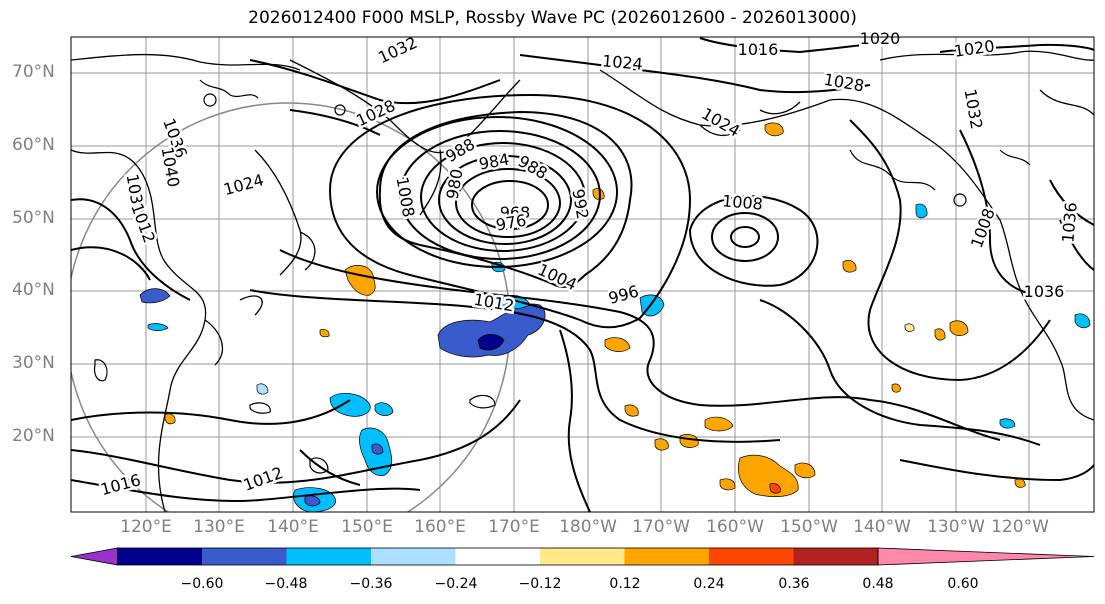 The image size is (1105, 604). I want to click on lat-label-40n: 40°N, so click(33, 290).